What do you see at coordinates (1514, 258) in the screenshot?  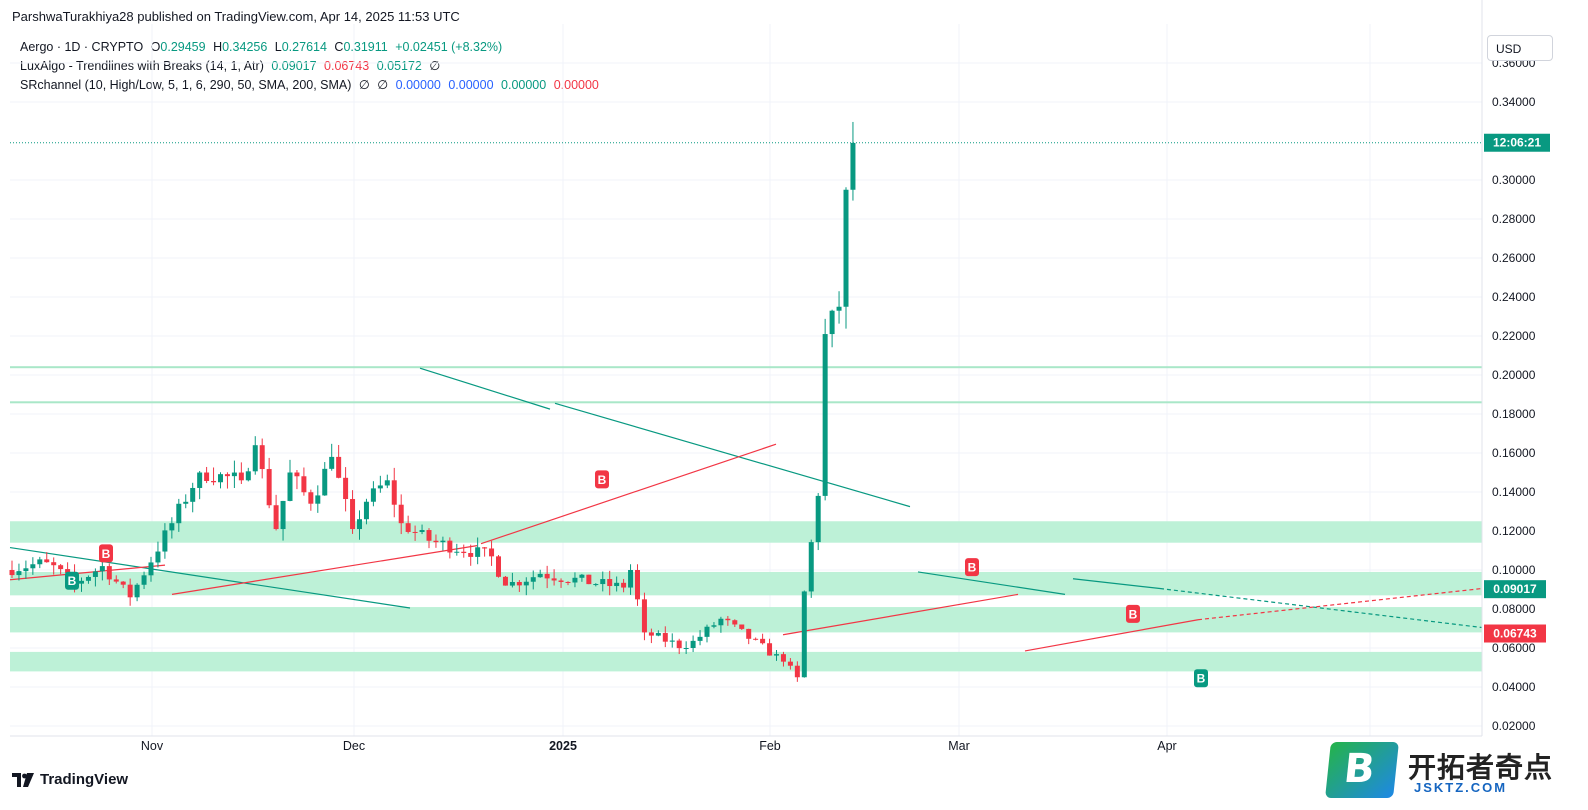 I see `y-tick-label: 0.26000` at bounding box center [1514, 258].